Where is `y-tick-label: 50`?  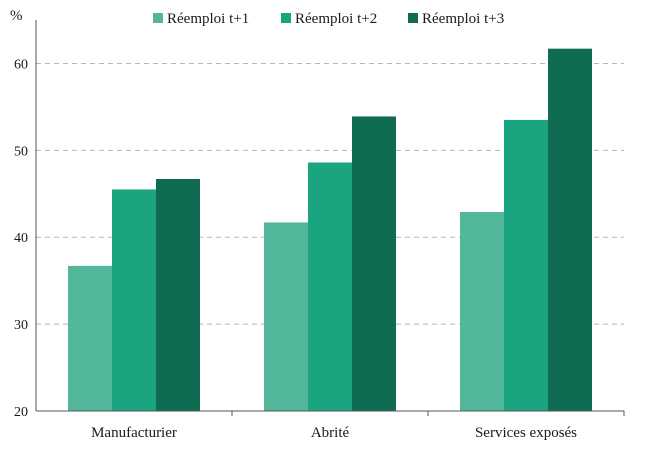 y-tick-label: 50 is located at coordinates (21, 151).